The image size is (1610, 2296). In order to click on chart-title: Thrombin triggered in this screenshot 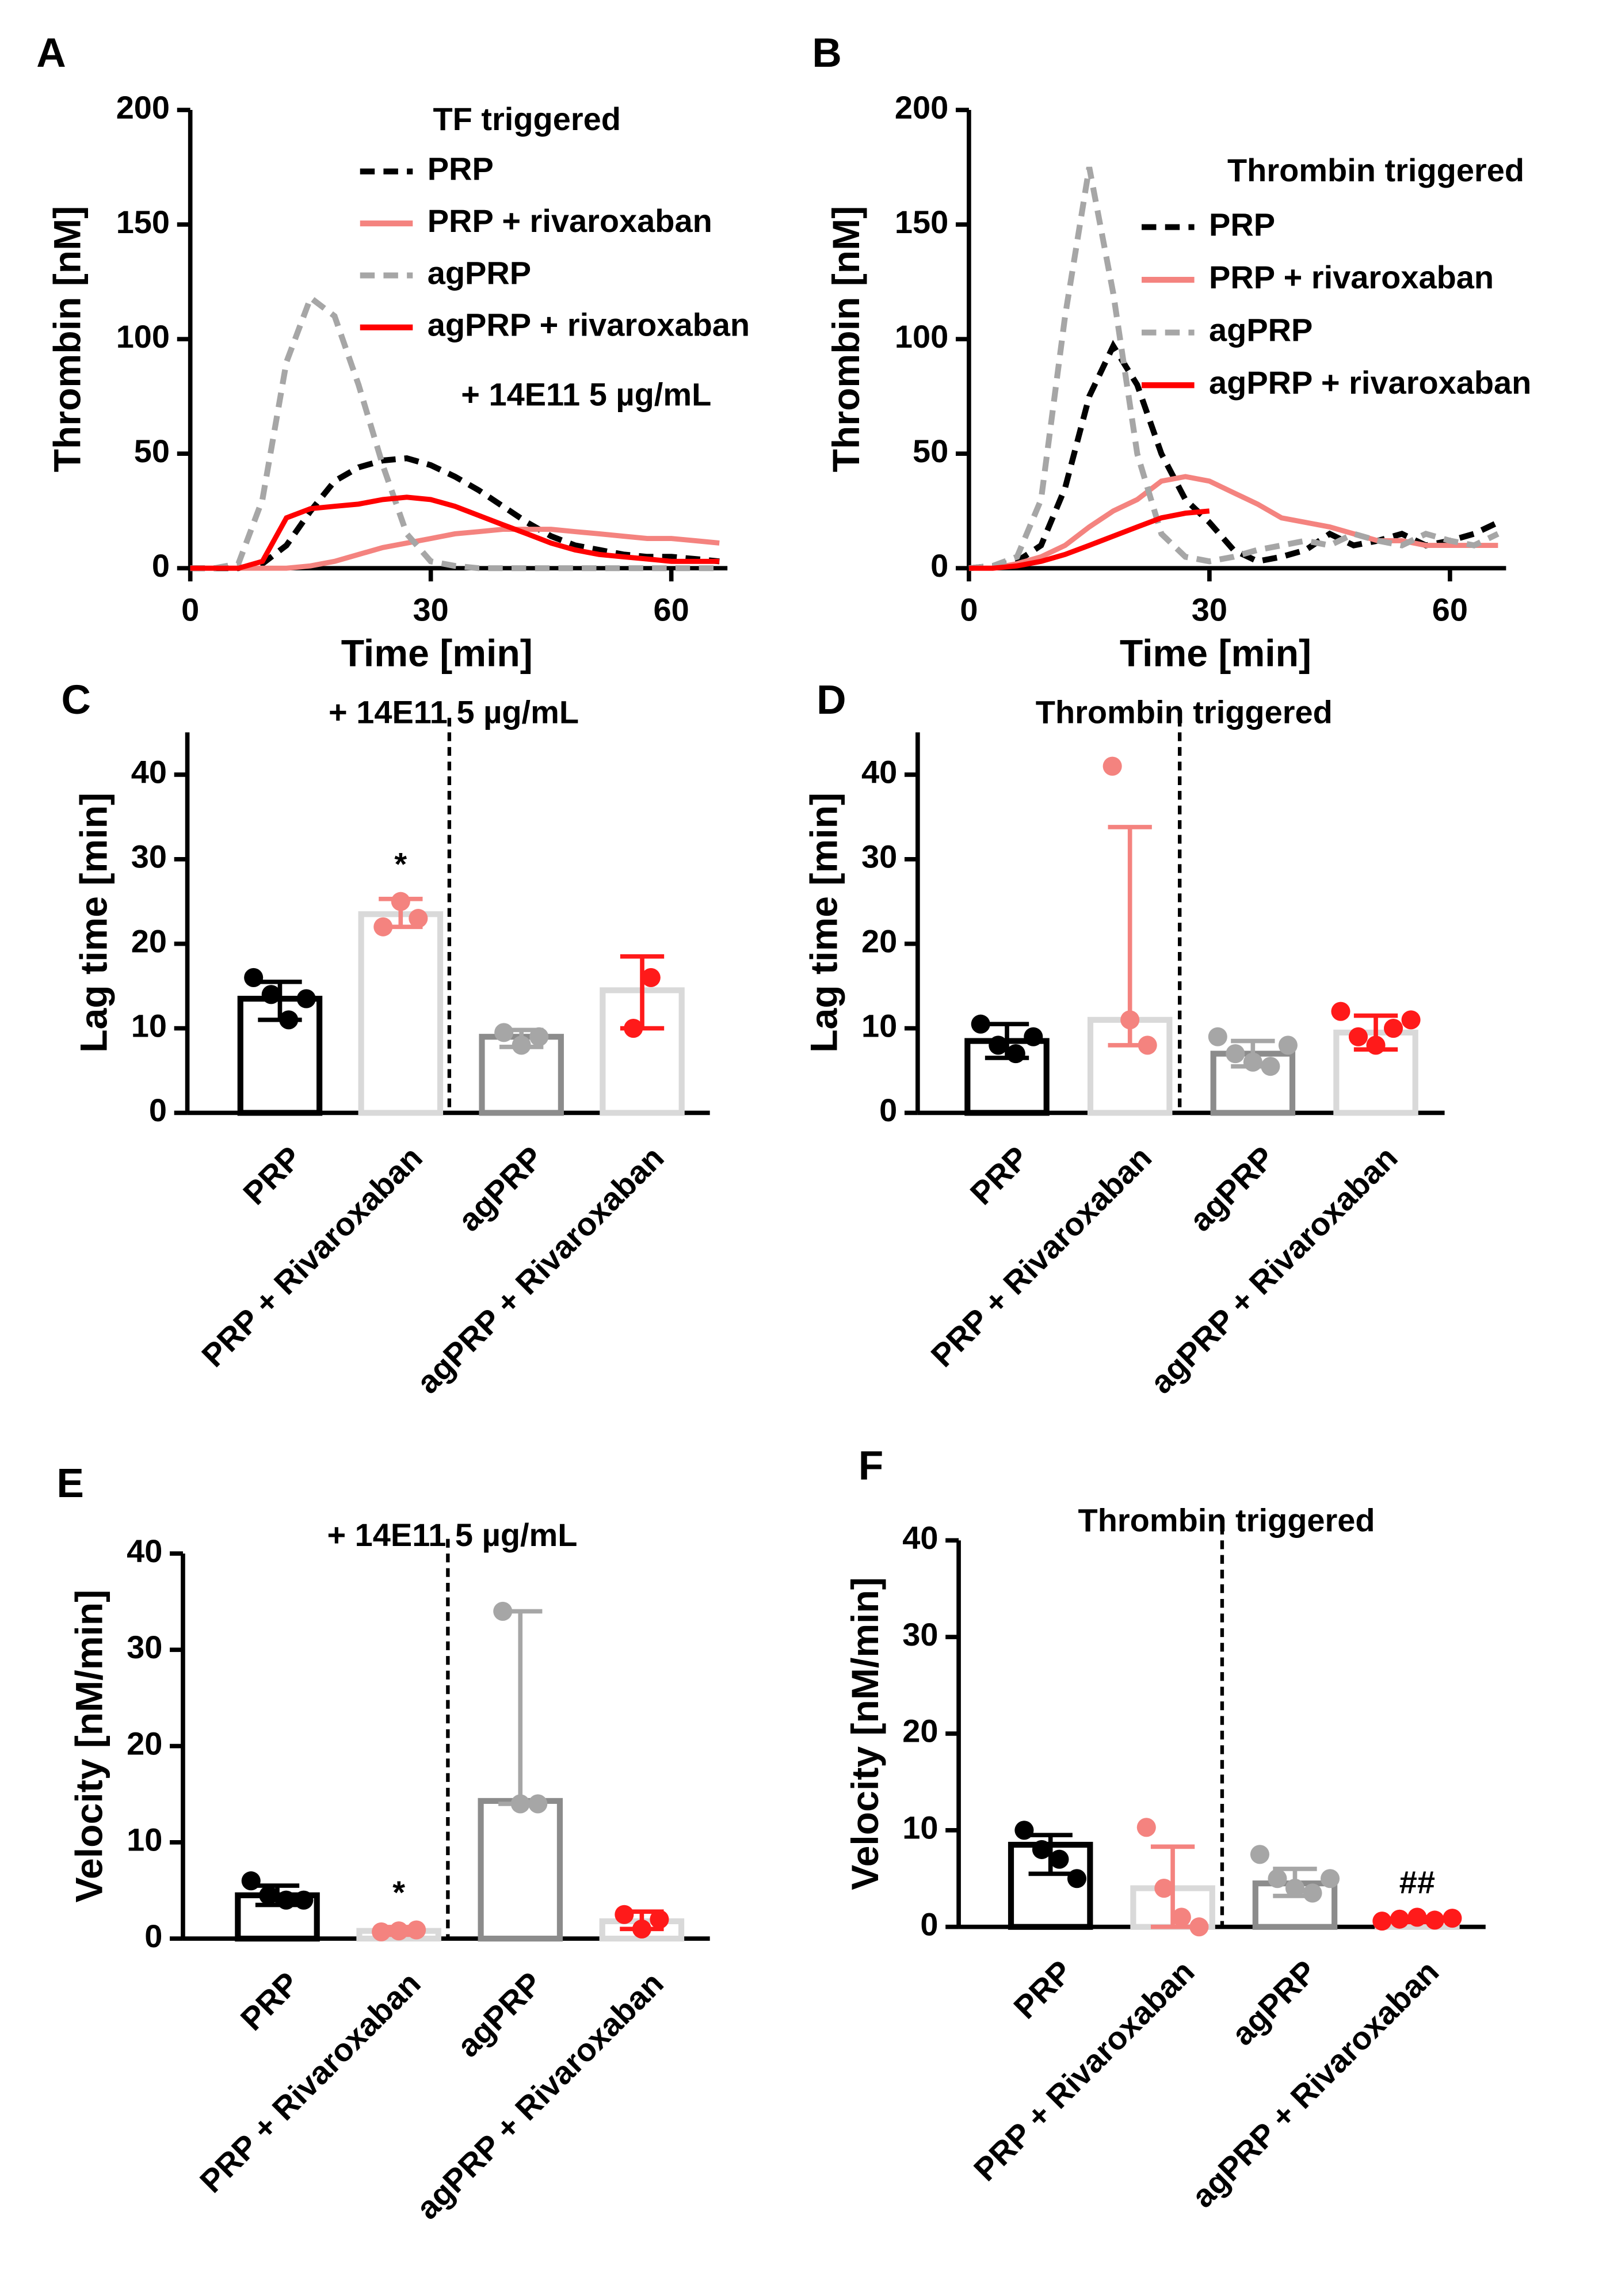, I will do `click(1226, 1520)`.